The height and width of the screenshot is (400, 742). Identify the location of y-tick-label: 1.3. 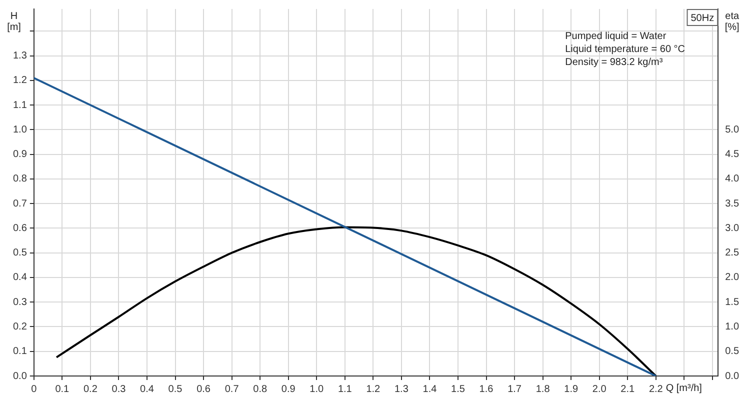
(20, 56).